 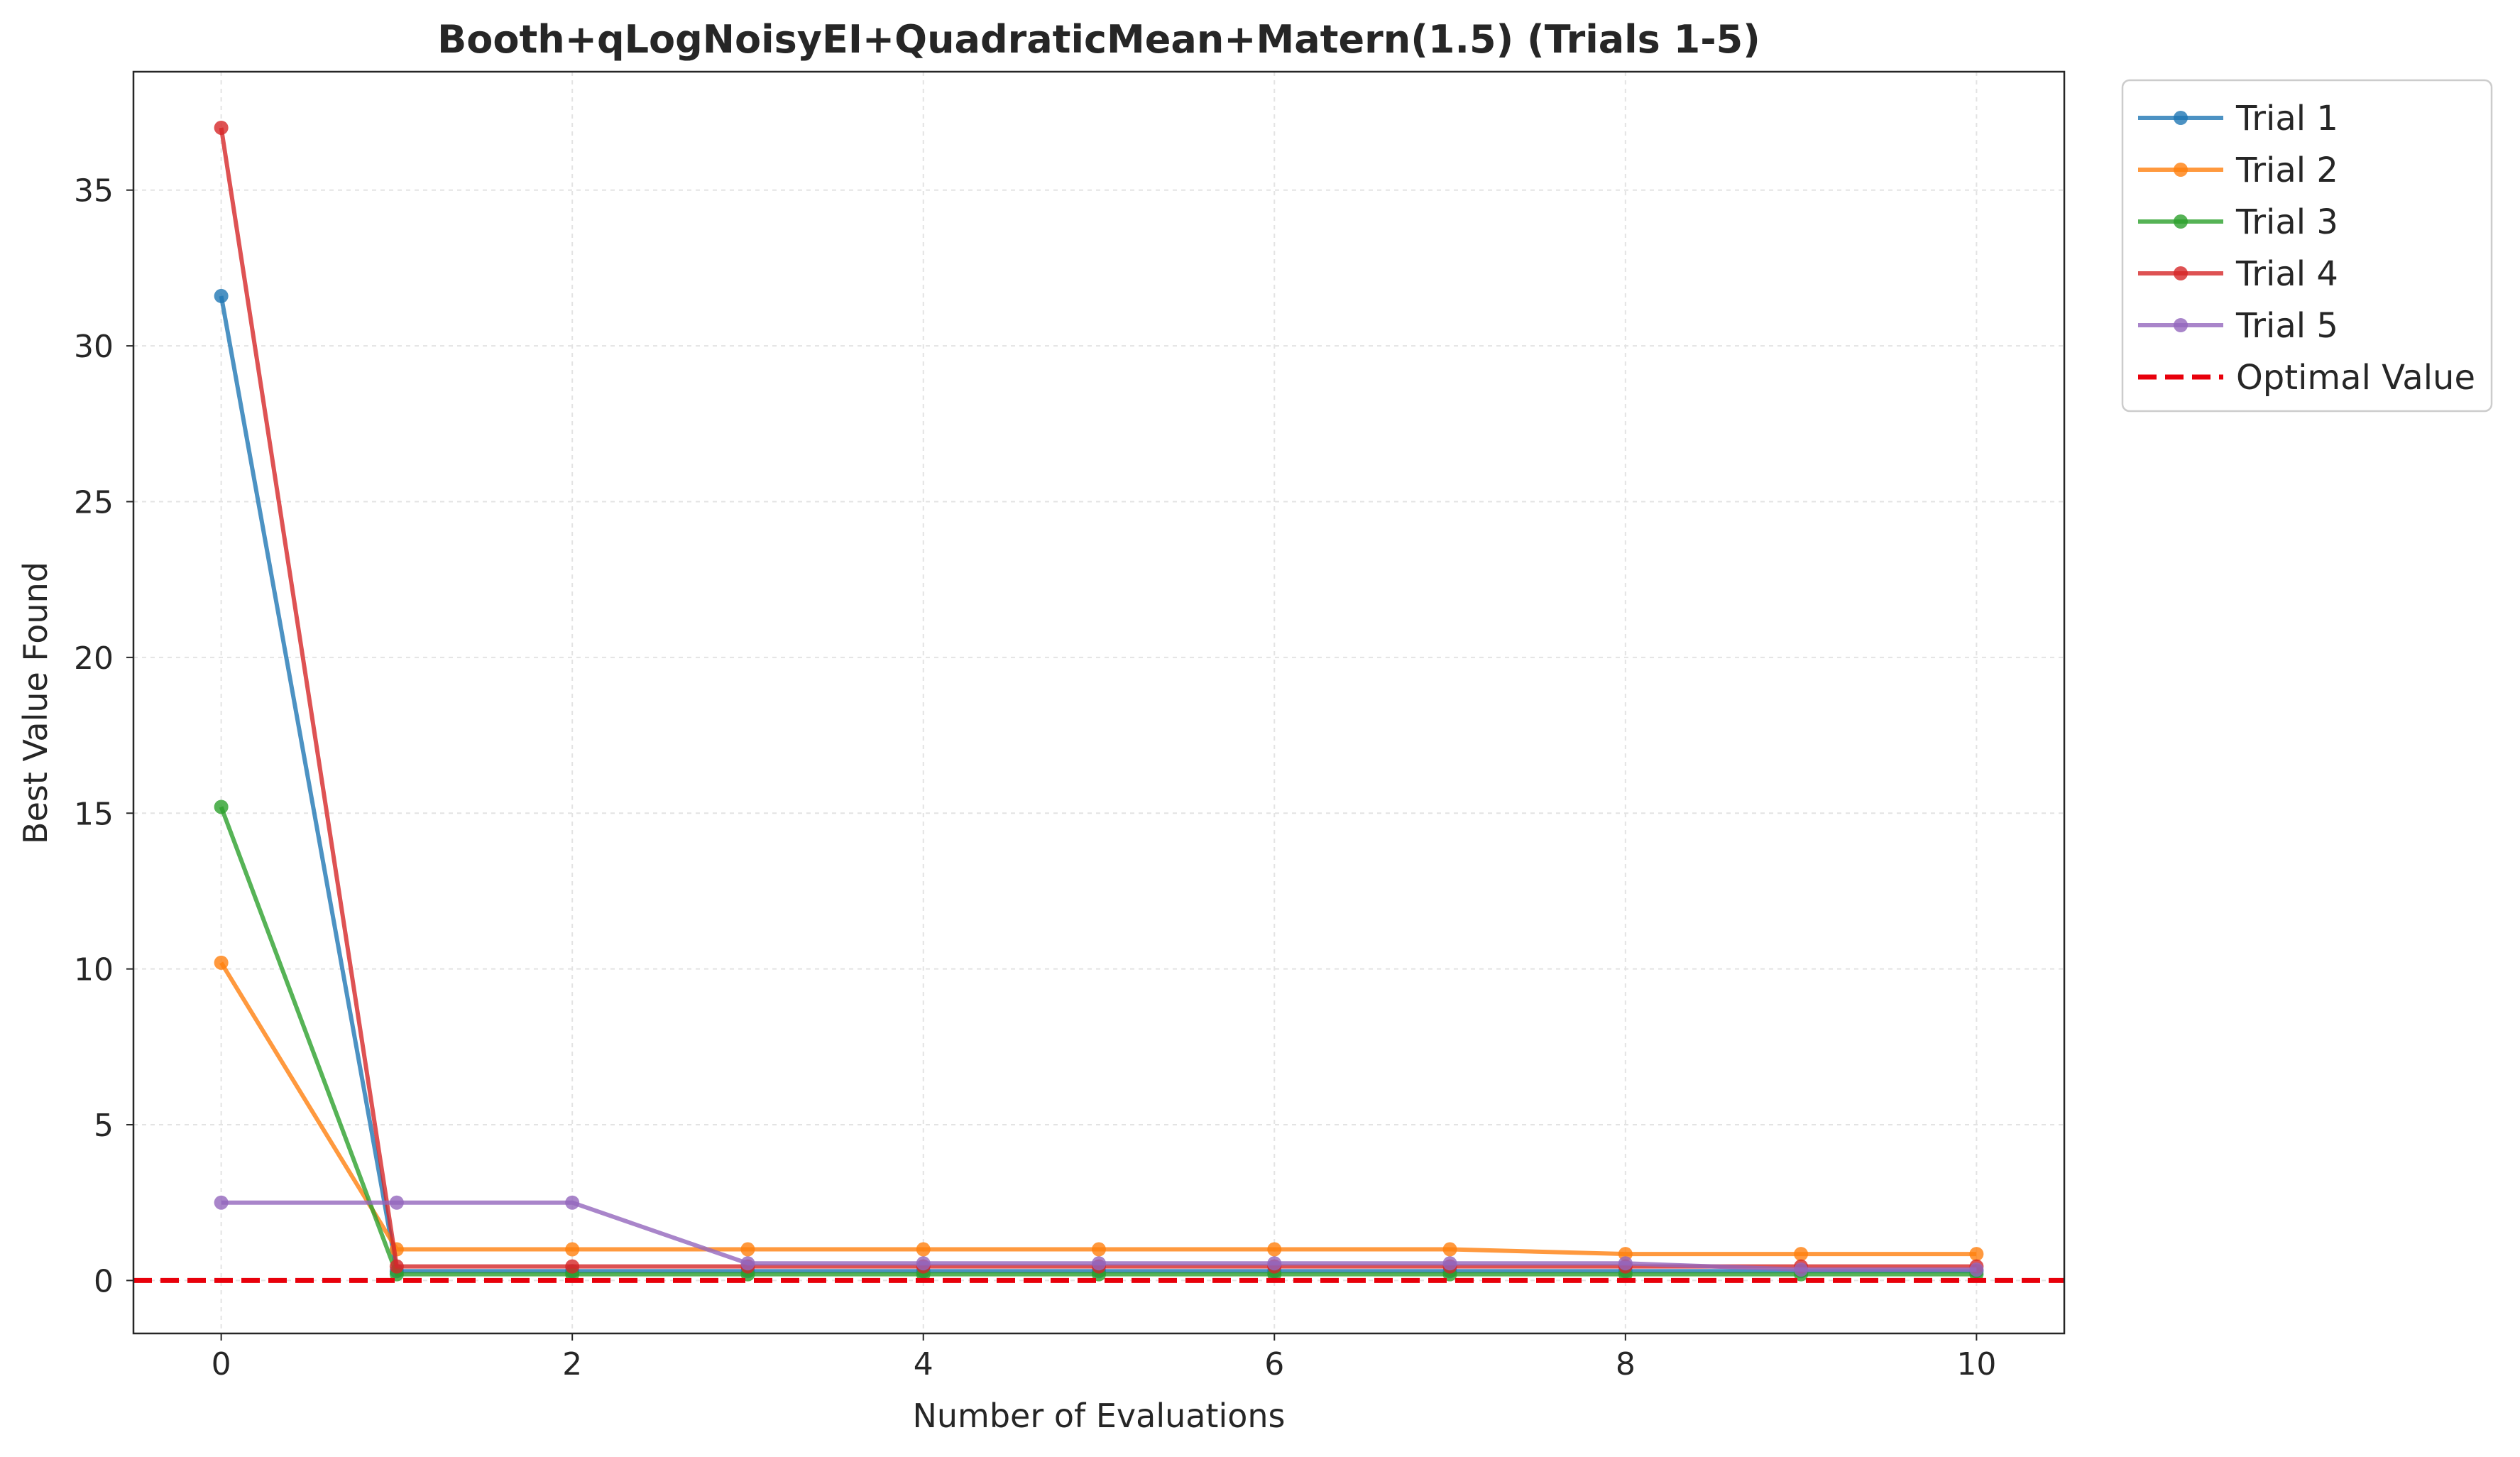 I want to click on x-tick-label: 8, so click(x=1626, y=1364).